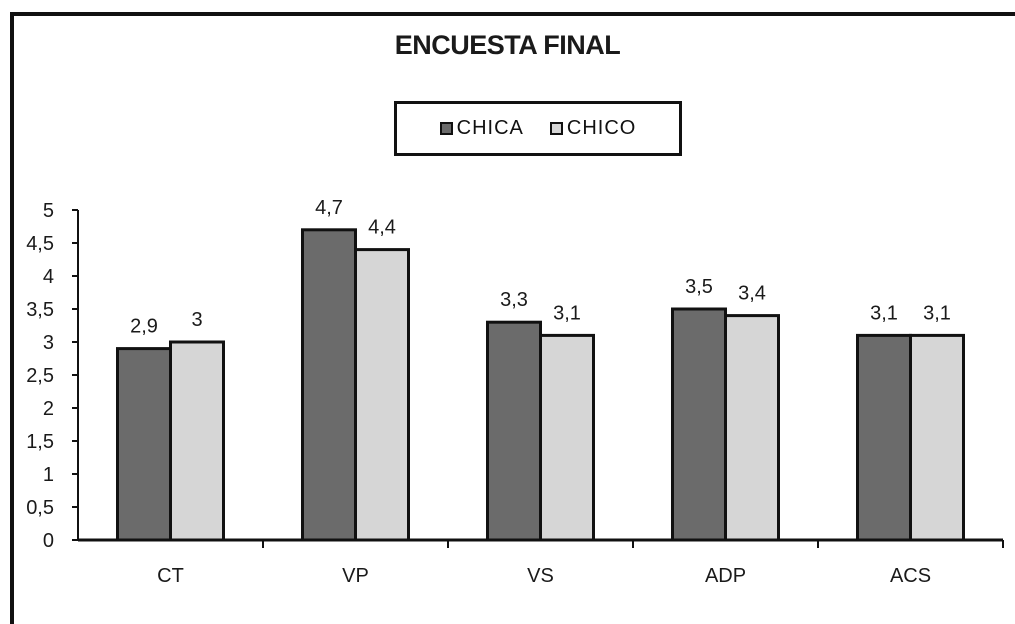 The height and width of the screenshot is (624, 1015). What do you see at coordinates (540, 576) in the screenshot?
I see `x-tick-label: VS` at bounding box center [540, 576].